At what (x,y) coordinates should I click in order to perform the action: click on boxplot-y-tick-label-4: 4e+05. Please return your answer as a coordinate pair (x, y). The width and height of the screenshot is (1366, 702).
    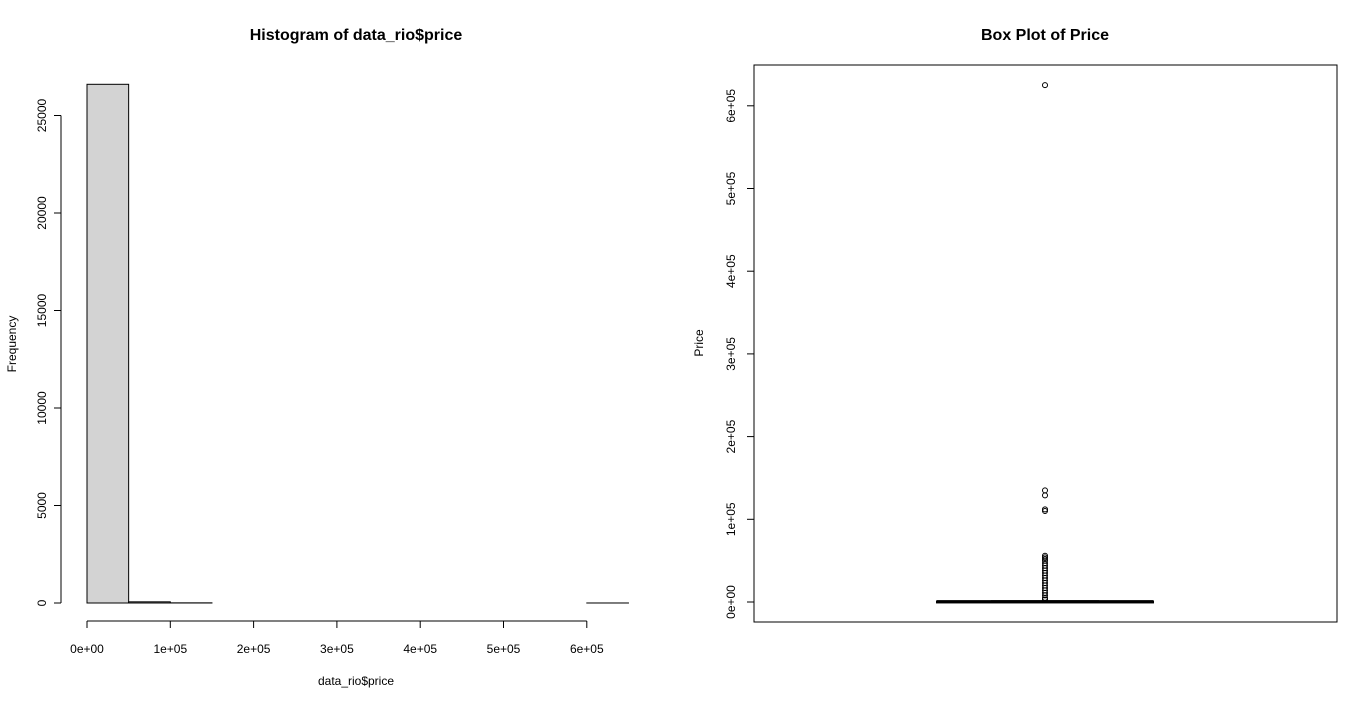
    Looking at the image, I should click on (731, 271).